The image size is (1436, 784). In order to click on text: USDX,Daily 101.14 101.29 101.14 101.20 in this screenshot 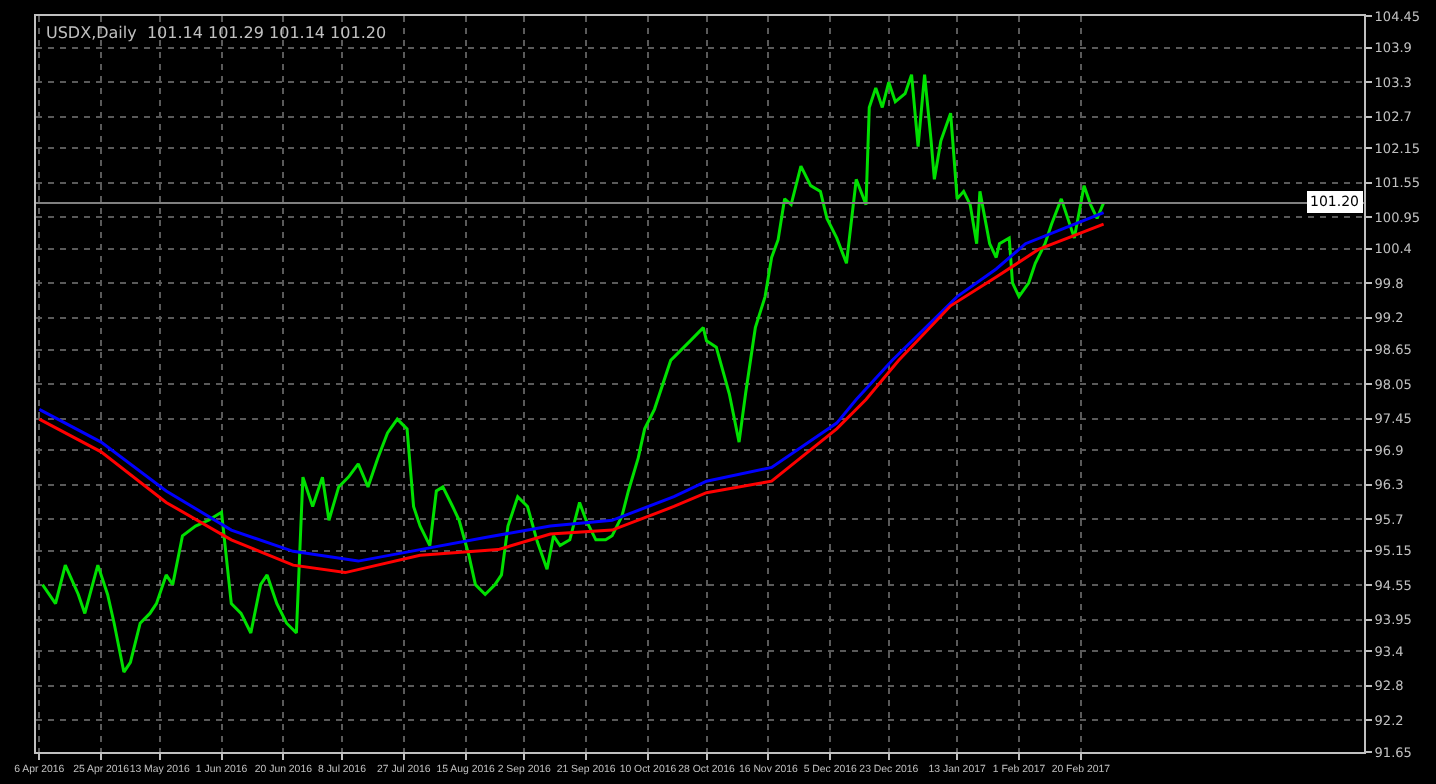, I will do `click(216, 33)`.